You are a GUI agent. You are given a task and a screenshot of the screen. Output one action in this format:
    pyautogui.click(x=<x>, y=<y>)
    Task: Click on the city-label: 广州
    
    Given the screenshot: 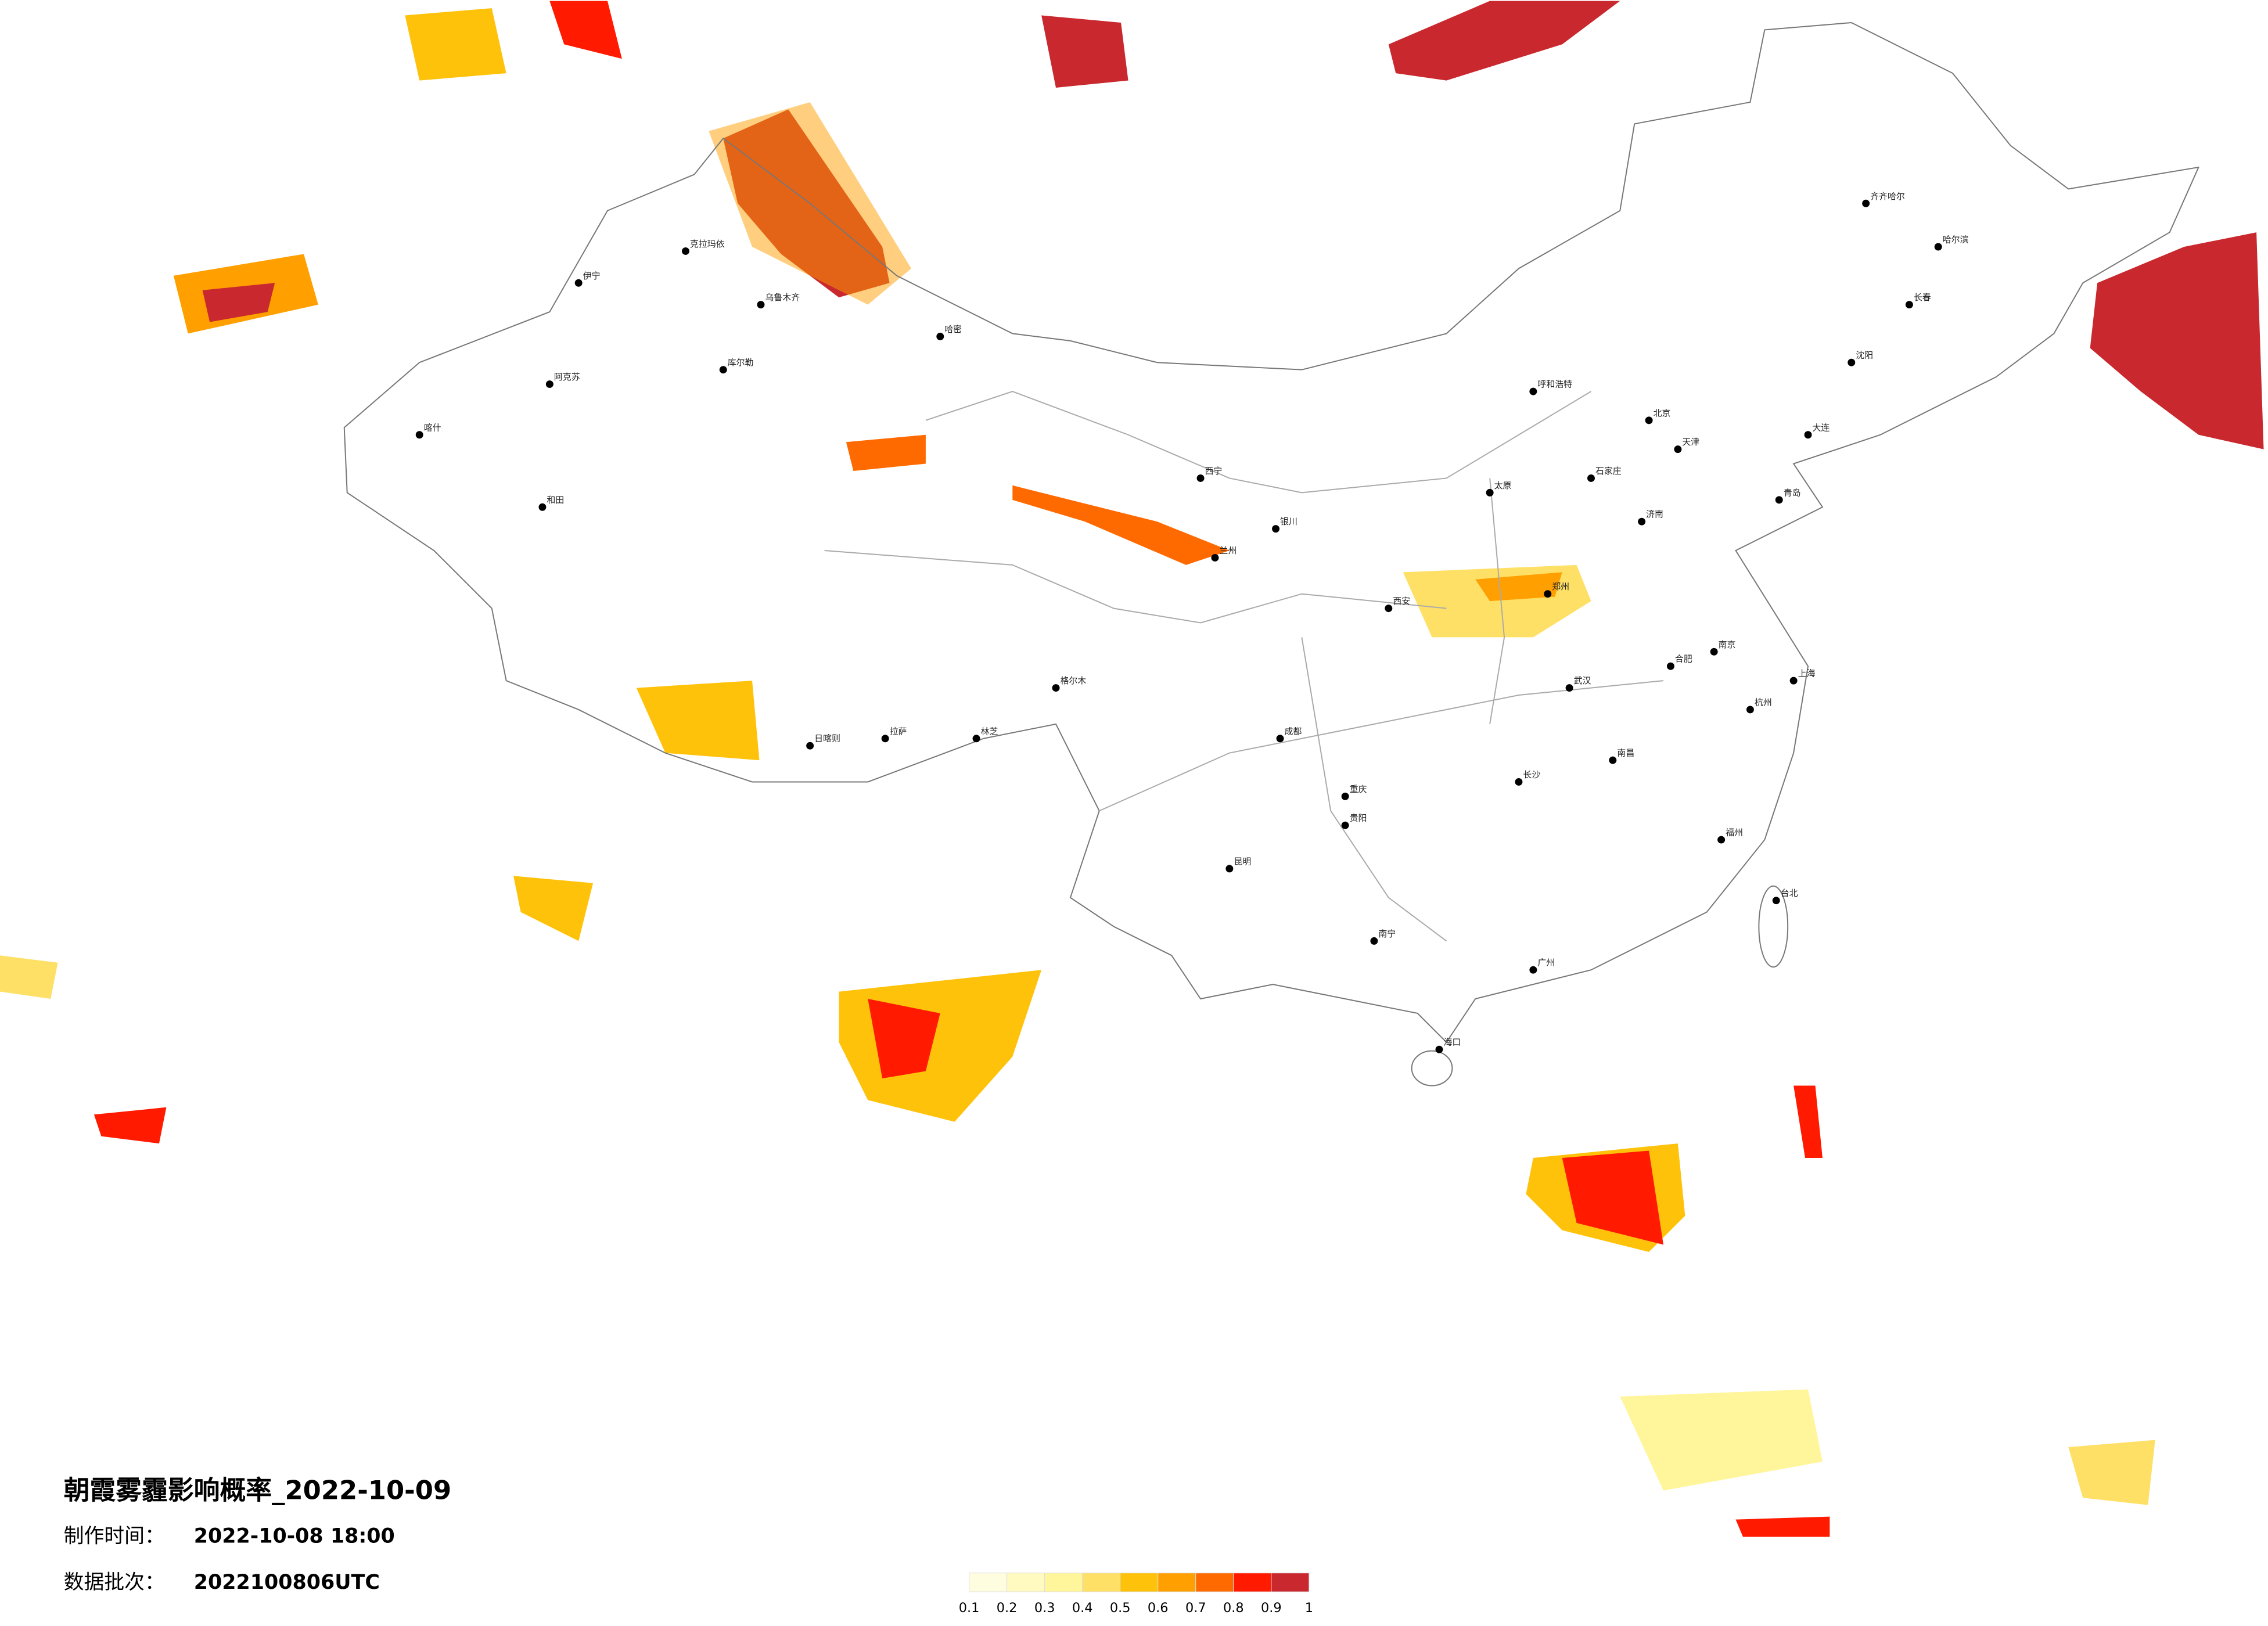 What is the action you would take?
    pyautogui.click(x=1546, y=963)
    